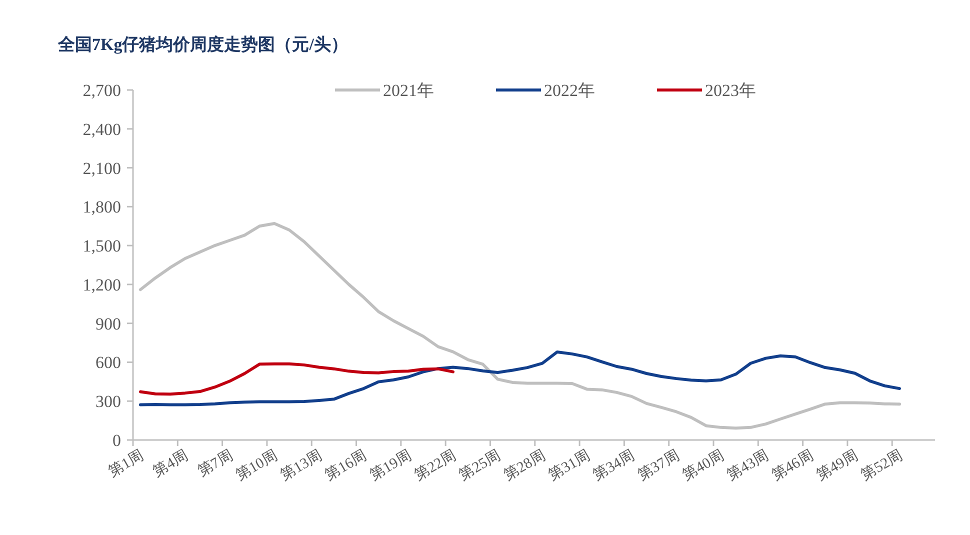 This screenshot has width=970, height=535. I want to click on x-tick-label: 第31周, so click(569, 465).